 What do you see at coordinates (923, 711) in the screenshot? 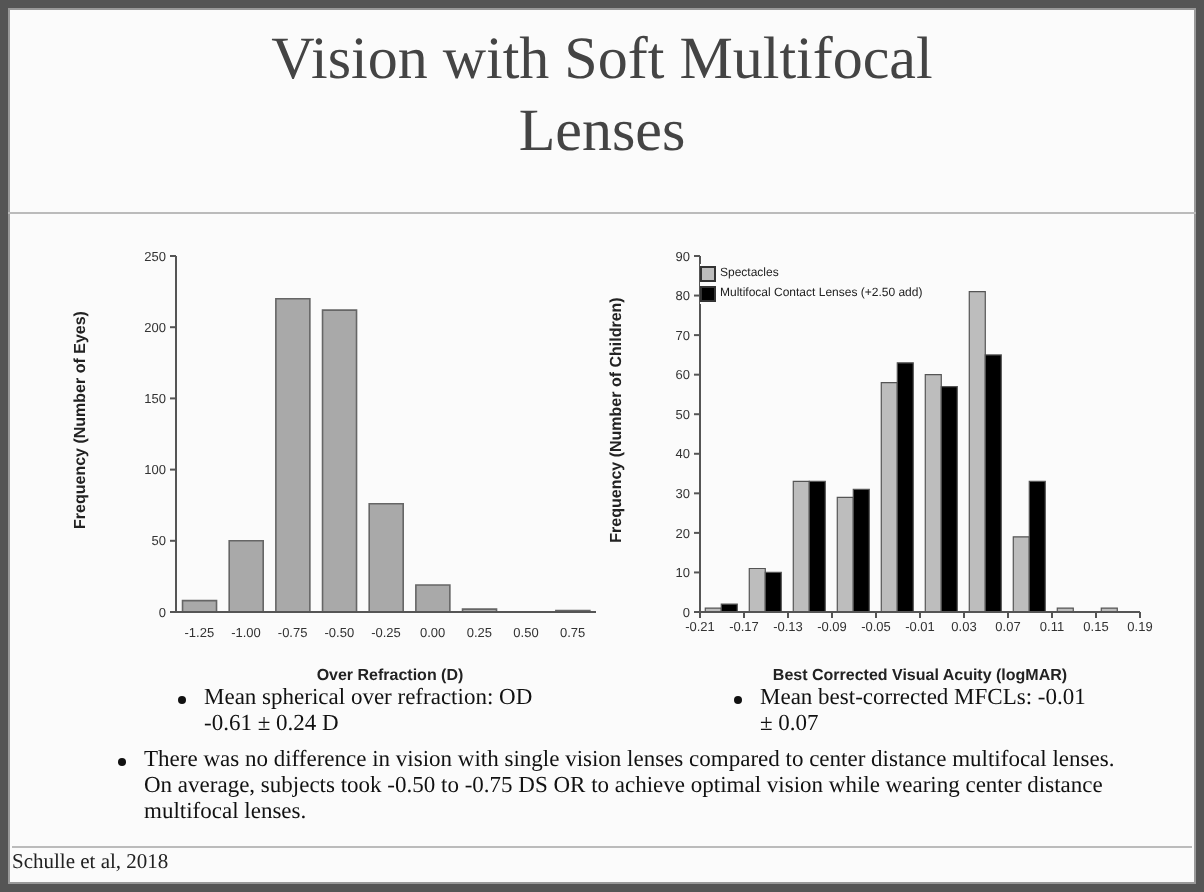
I see `text: Mean best-corrected MFCLs: -0.01 ± 0.07` at bounding box center [923, 711].